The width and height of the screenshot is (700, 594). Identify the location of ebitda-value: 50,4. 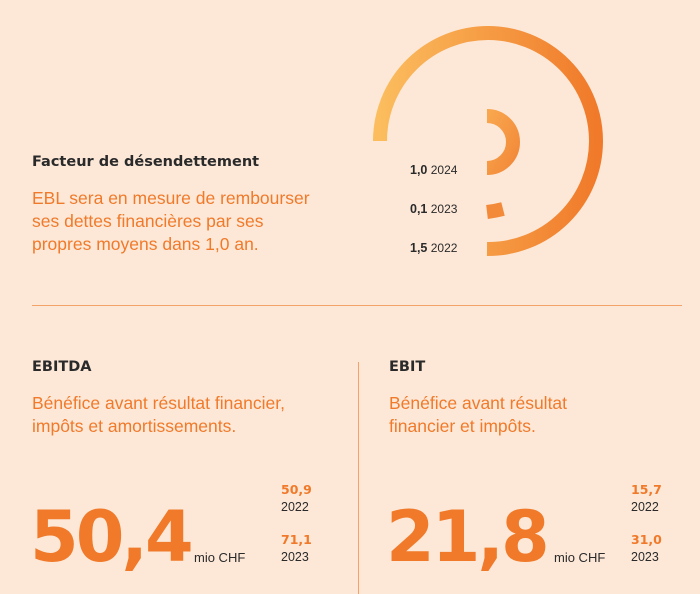
(112, 537).